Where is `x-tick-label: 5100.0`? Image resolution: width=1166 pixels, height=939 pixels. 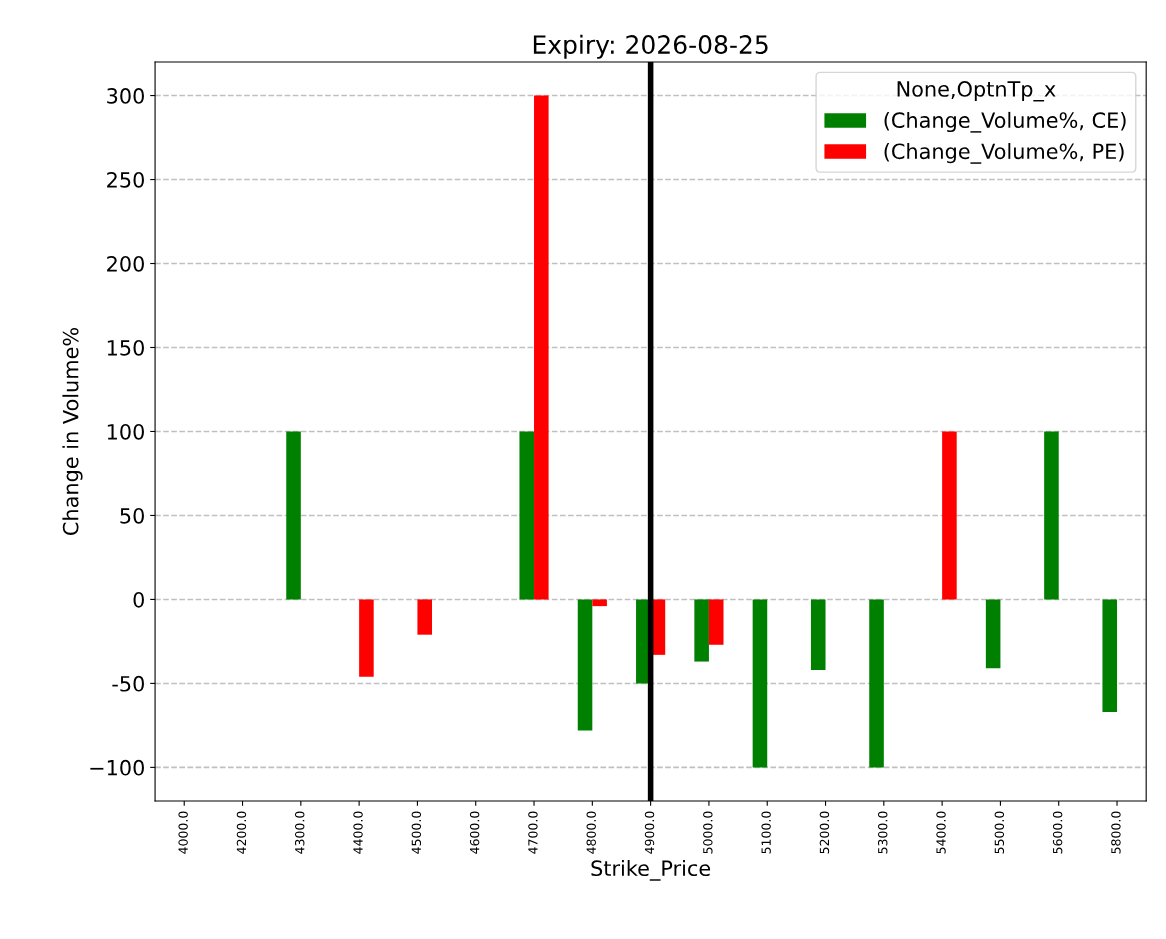
x-tick-label: 5100.0 is located at coordinates (766, 832).